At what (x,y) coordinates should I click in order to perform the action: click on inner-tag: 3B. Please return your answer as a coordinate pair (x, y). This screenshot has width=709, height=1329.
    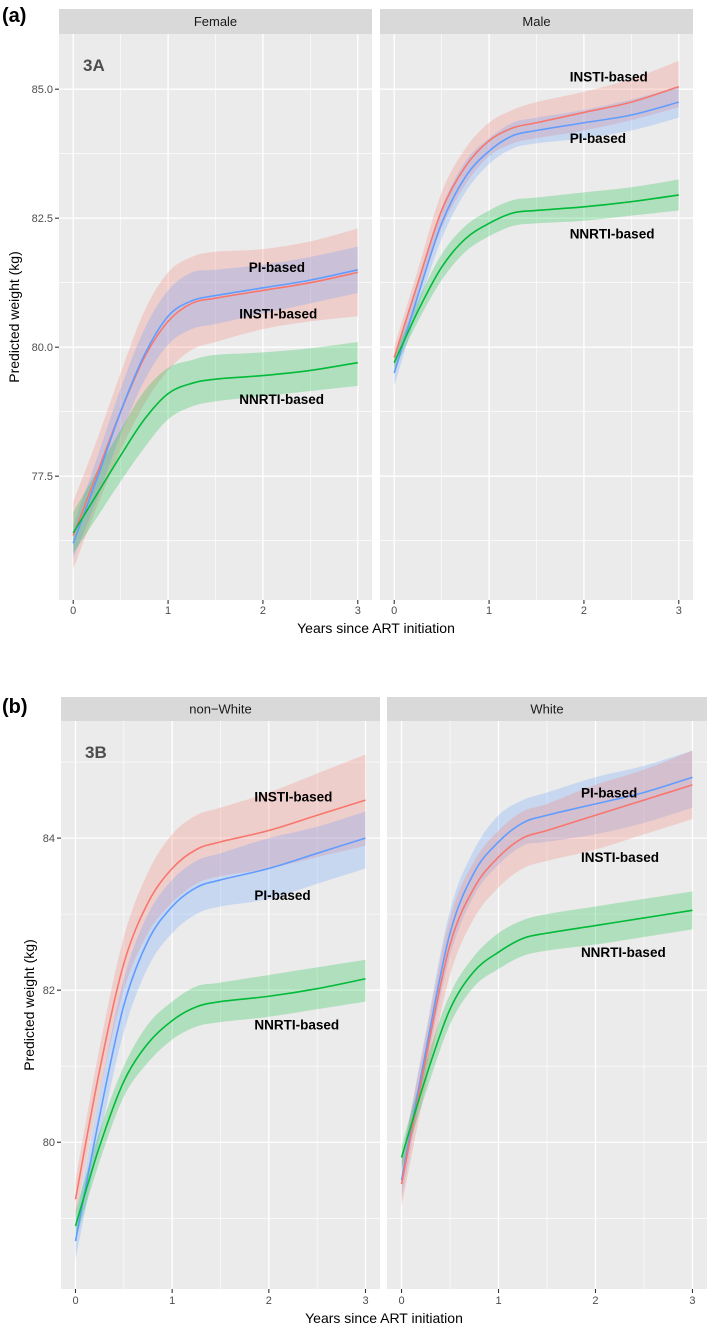
    Looking at the image, I should click on (96, 752).